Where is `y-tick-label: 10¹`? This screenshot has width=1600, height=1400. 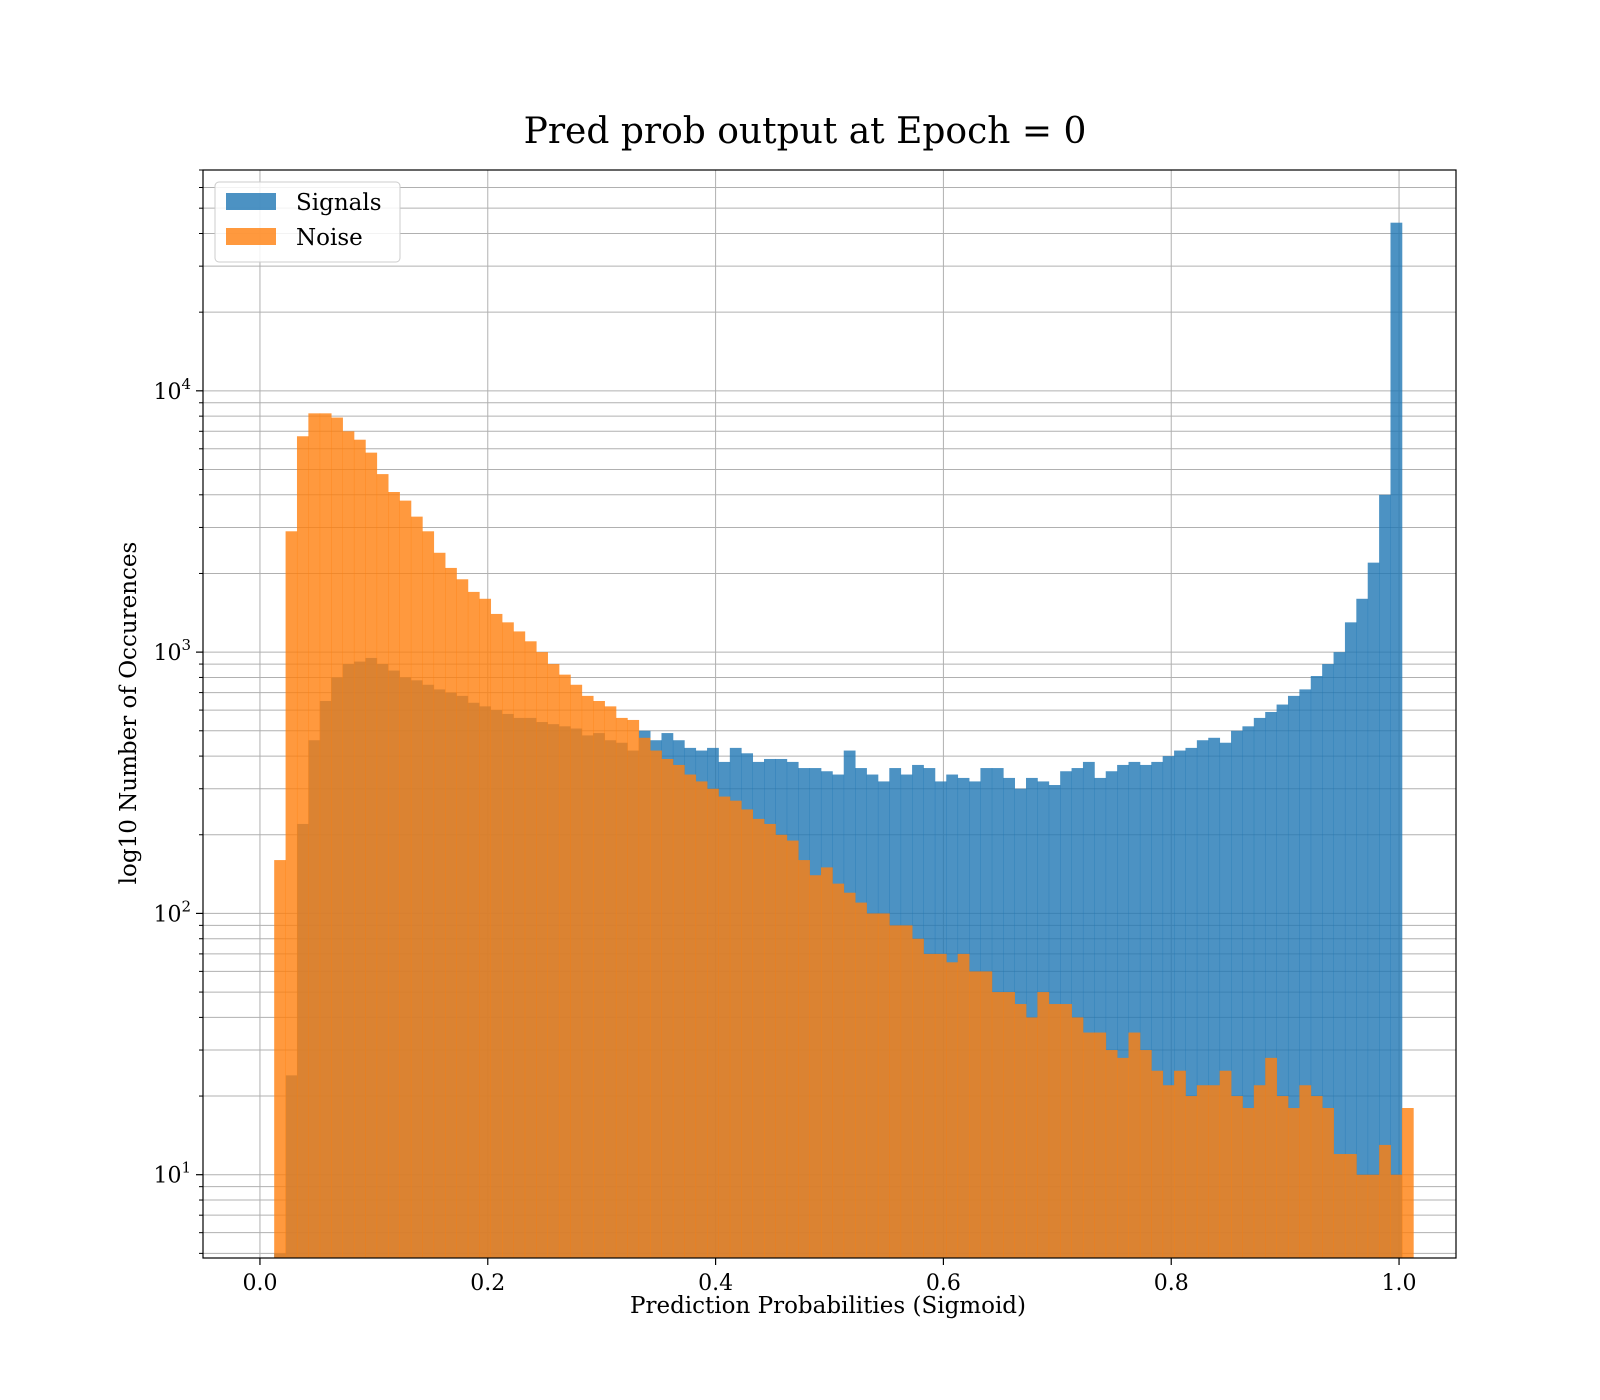 y-tick-label: 10¹ is located at coordinates (172, 1174).